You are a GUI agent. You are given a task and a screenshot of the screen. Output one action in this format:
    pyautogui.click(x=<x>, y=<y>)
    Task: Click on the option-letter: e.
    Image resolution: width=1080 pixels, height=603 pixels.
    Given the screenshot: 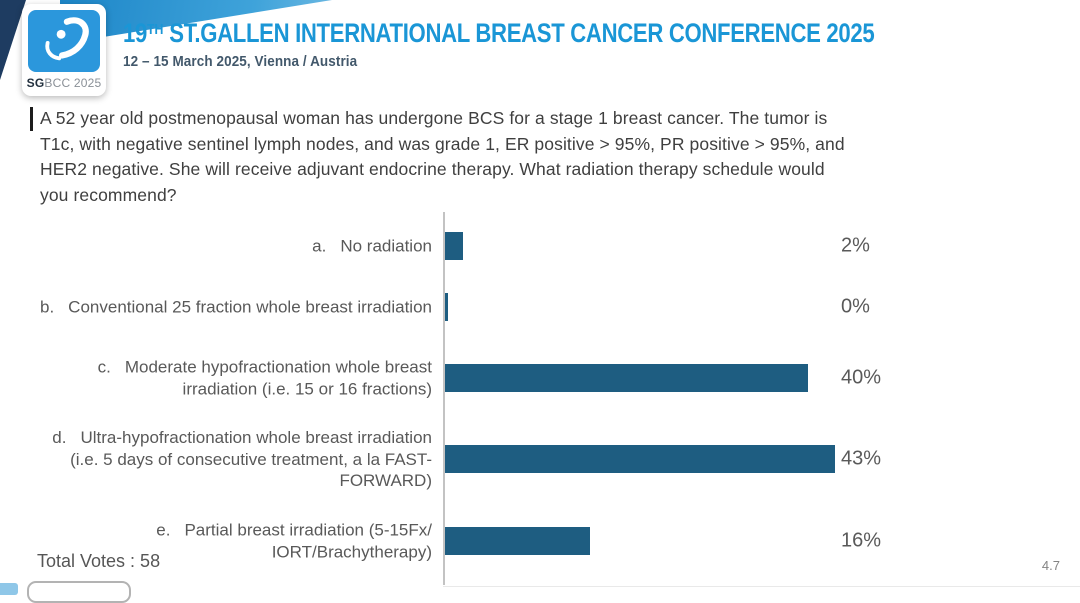 What is the action you would take?
    pyautogui.click(x=163, y=530)
    